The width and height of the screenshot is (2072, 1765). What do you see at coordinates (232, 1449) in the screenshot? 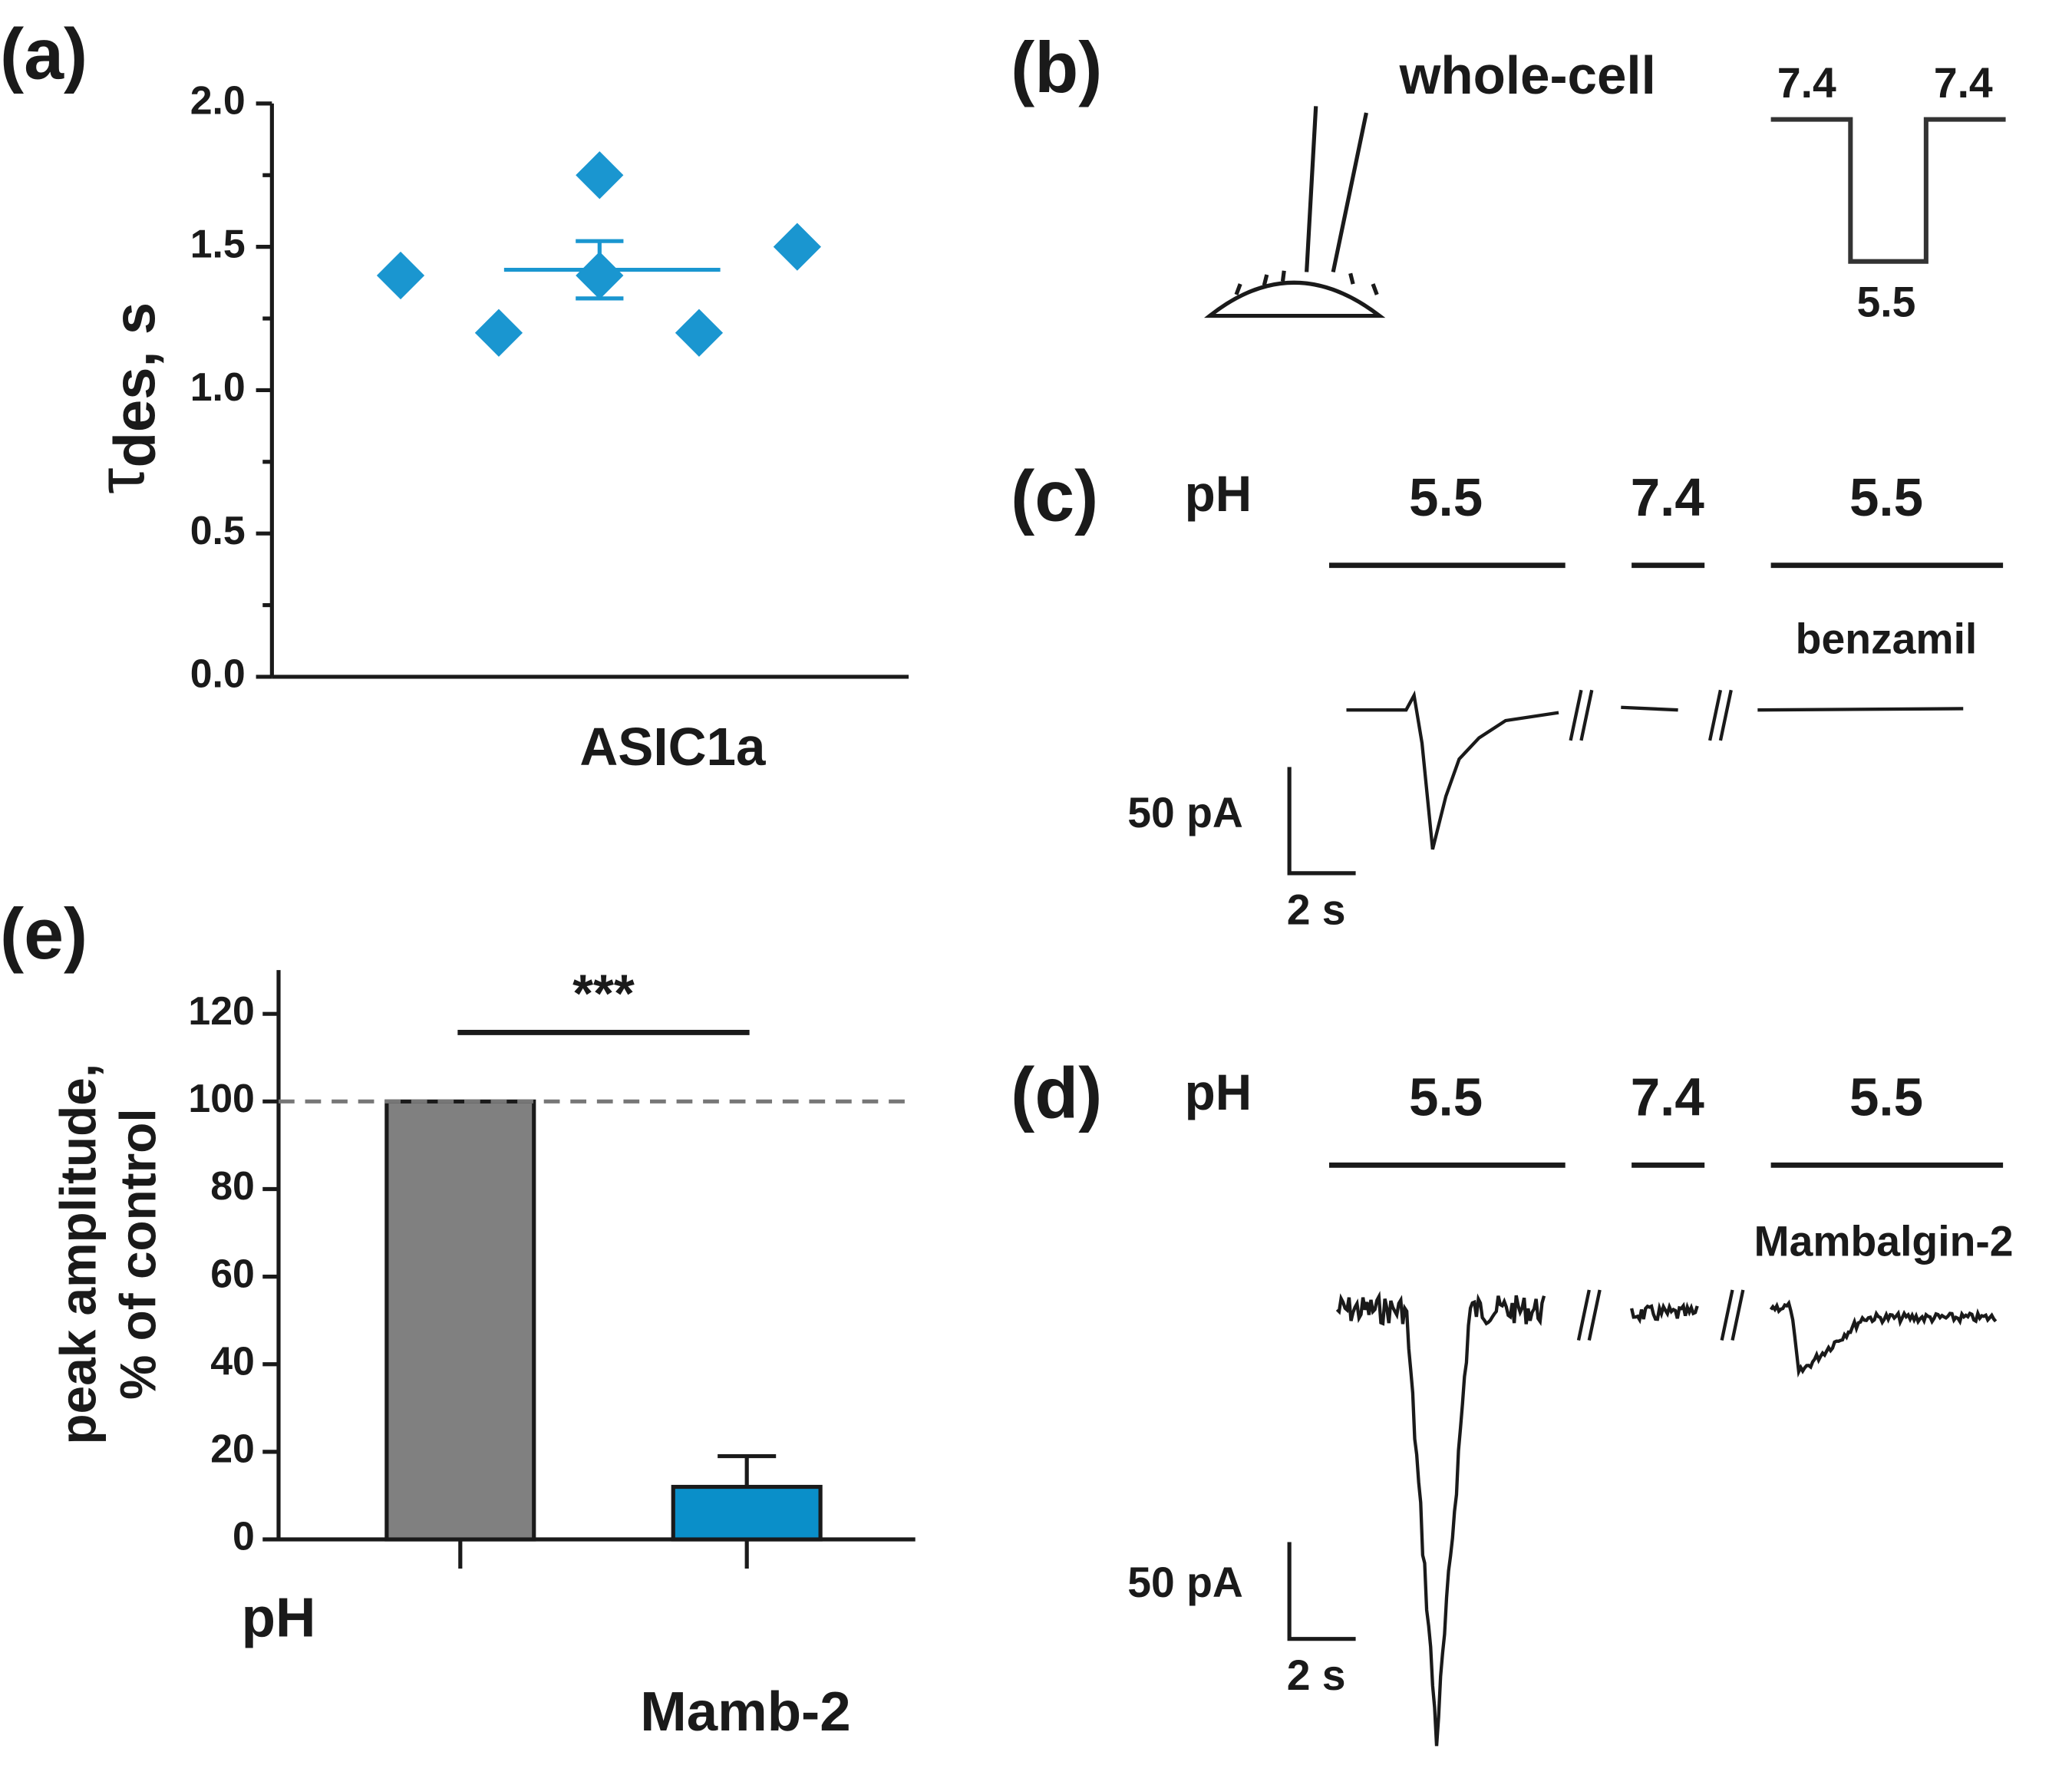
I see `y-tick-label: 20` at bounding box center [232, 1449].